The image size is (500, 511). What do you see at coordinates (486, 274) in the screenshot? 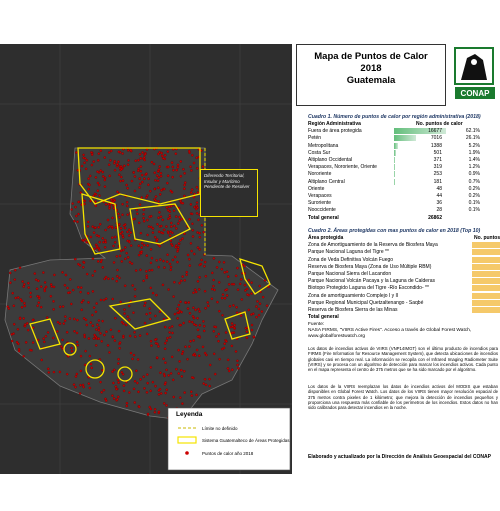
I see `data-bar` at bounding box center [486, 274].